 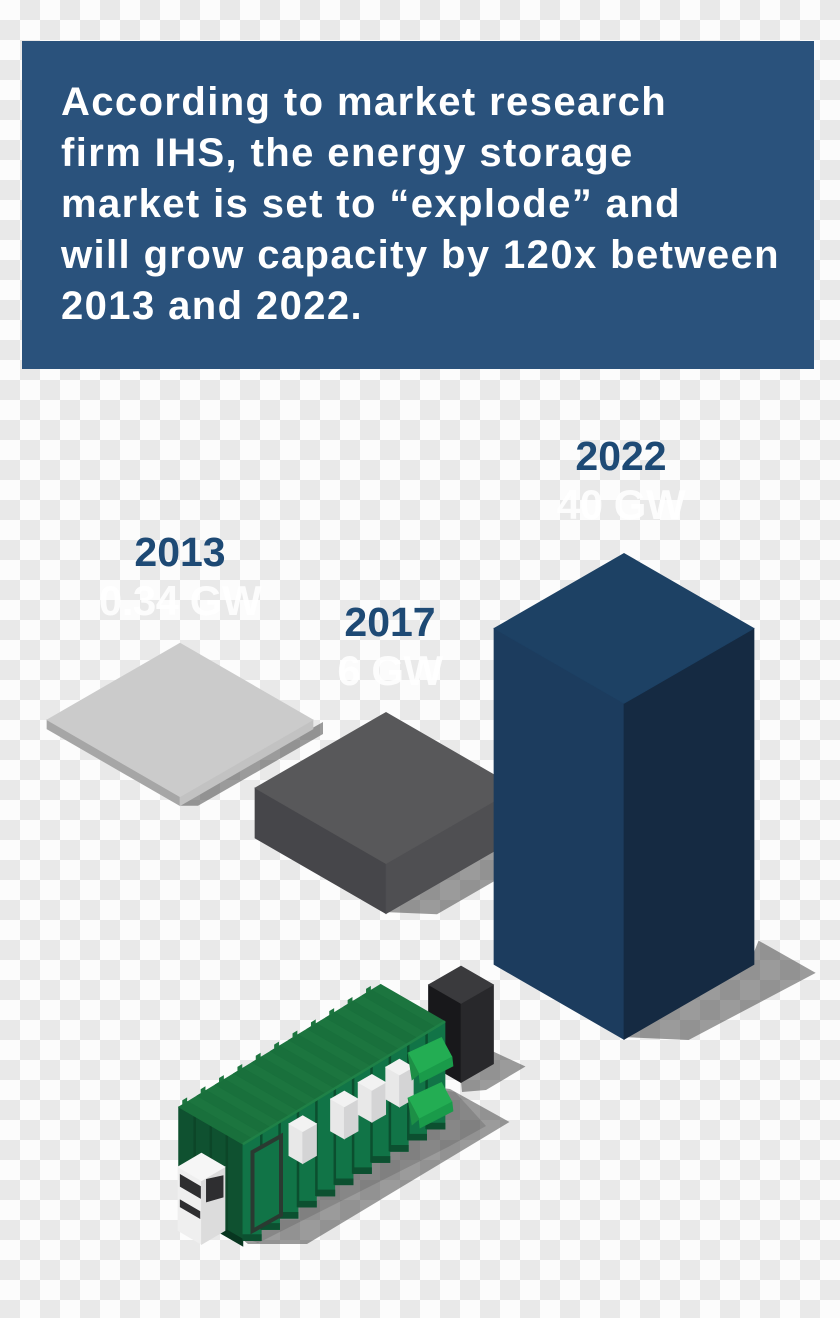 I want to click on svg-text: 2022, so click(x=620, y=456).